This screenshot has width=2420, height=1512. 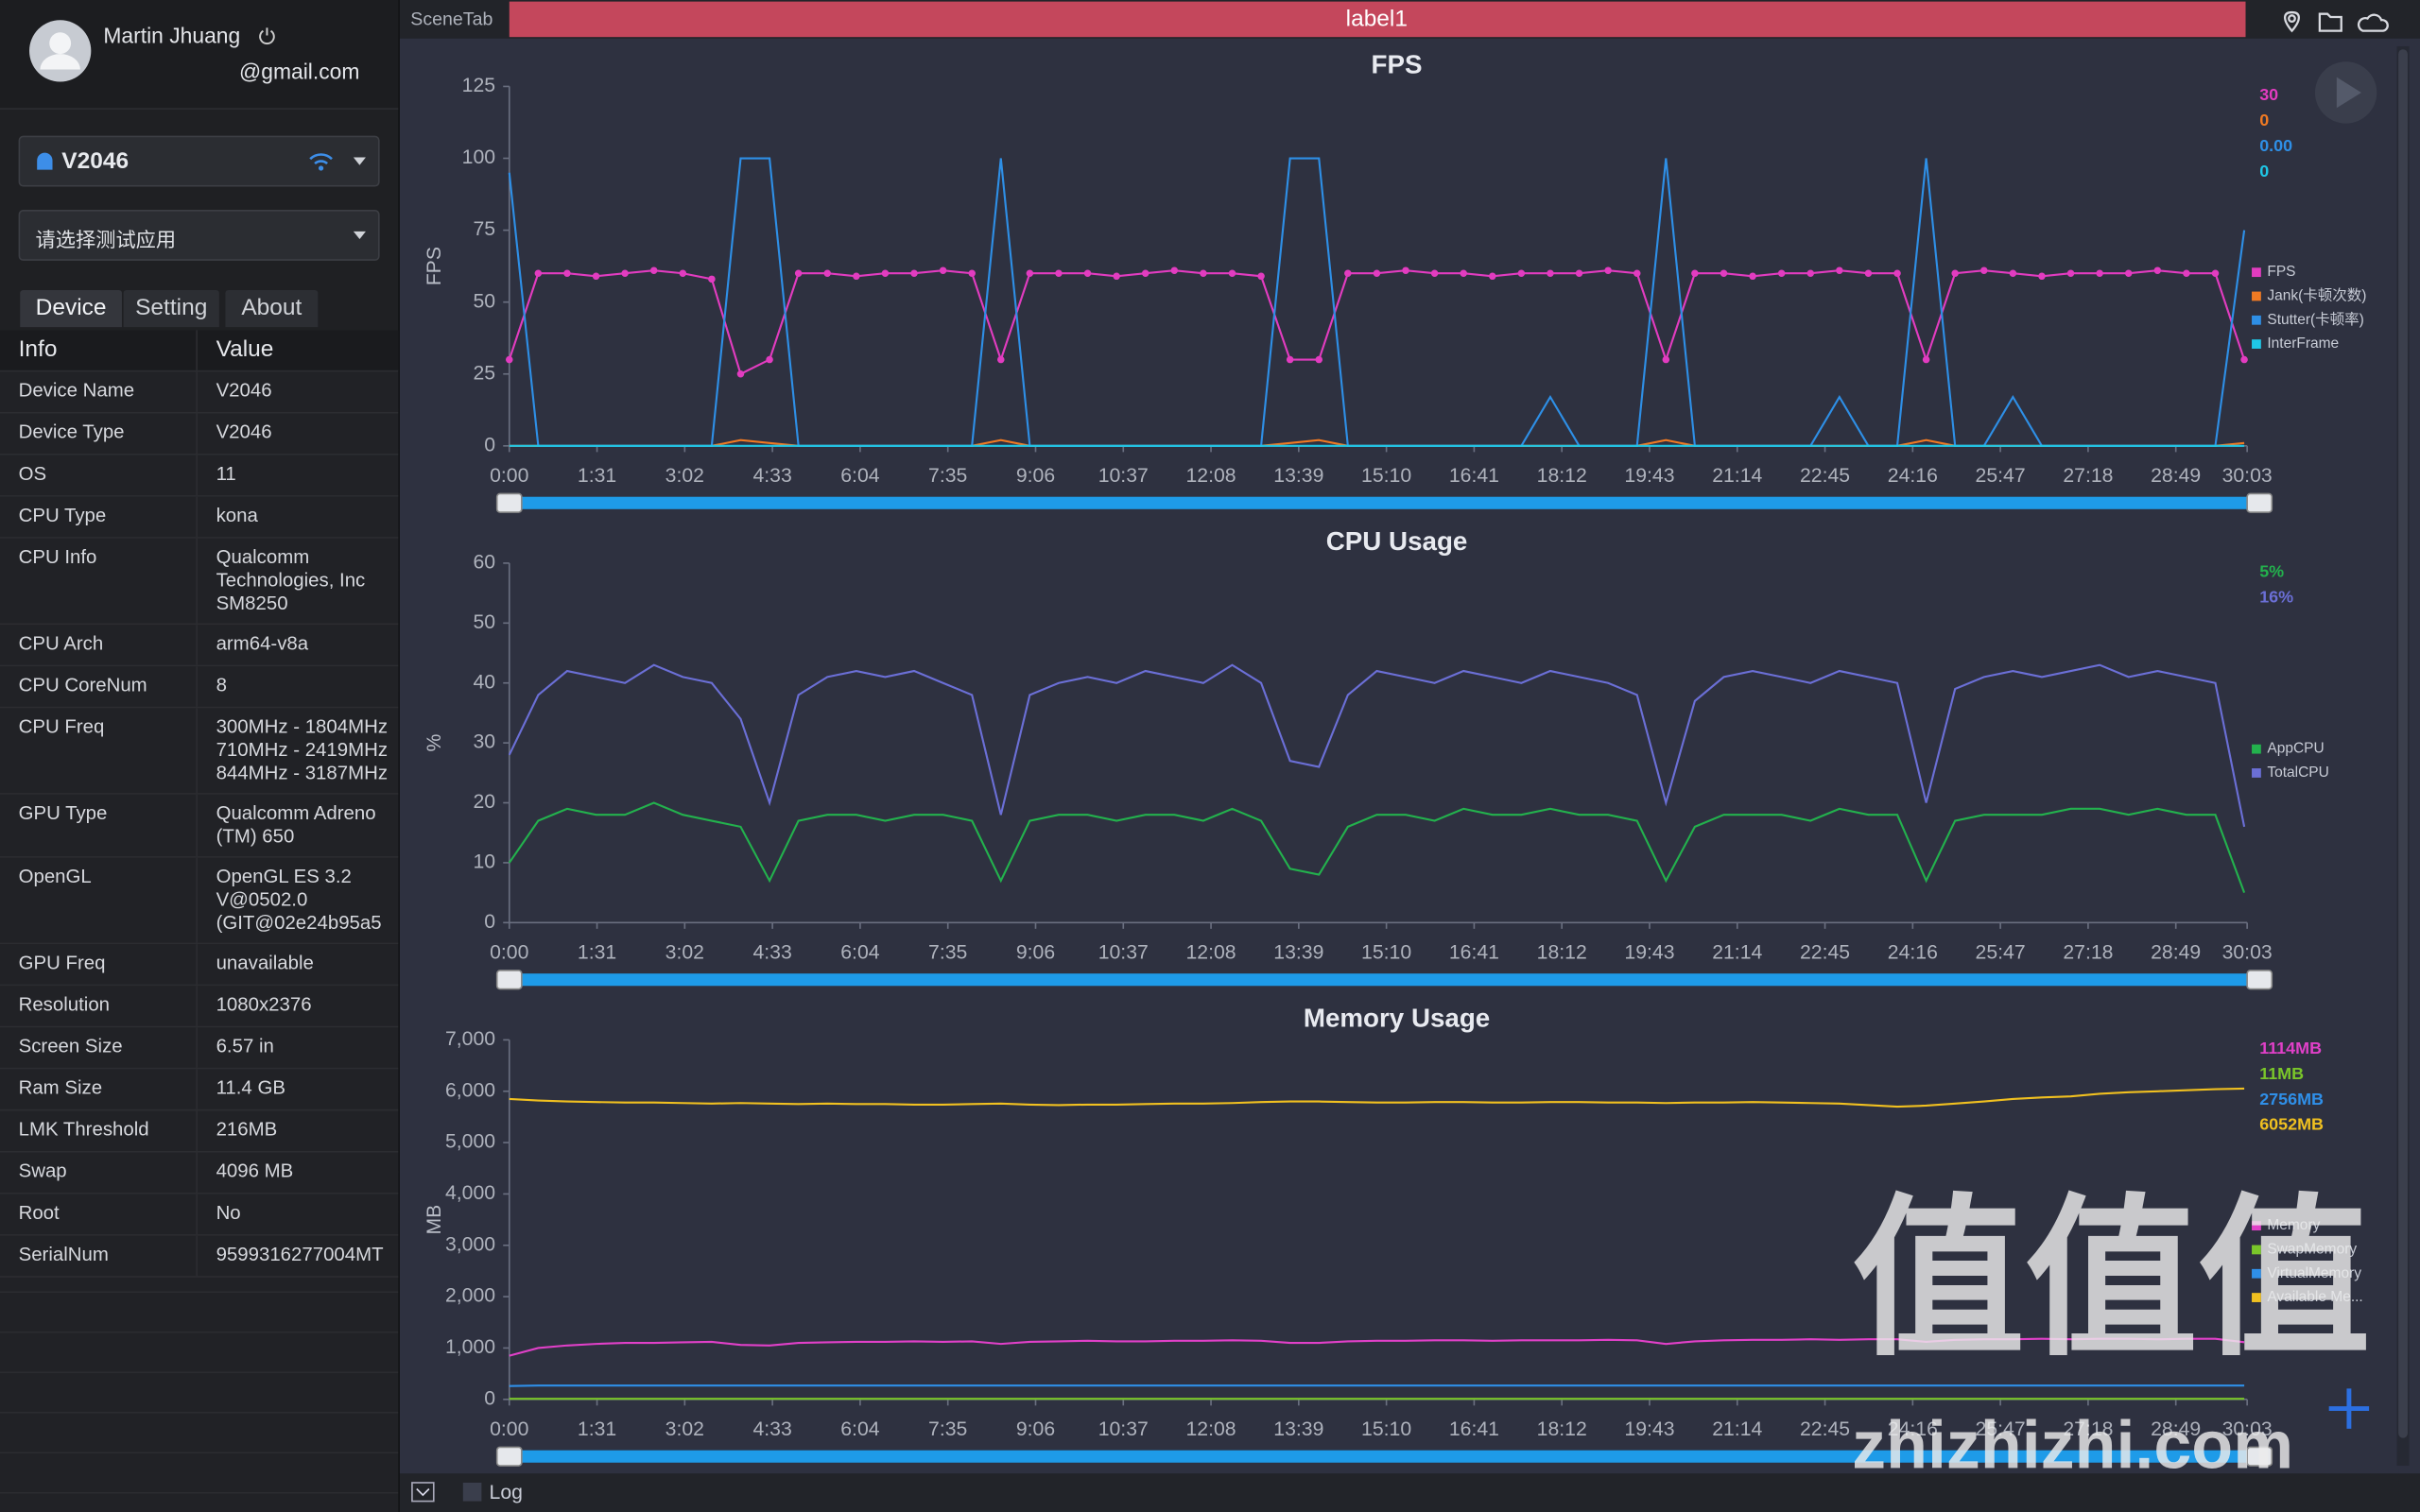 What do you see at coordinates (1474, 476) in the screenshot?
I see `x-tick-label: 16:41` at bounding box center [1474, 476].